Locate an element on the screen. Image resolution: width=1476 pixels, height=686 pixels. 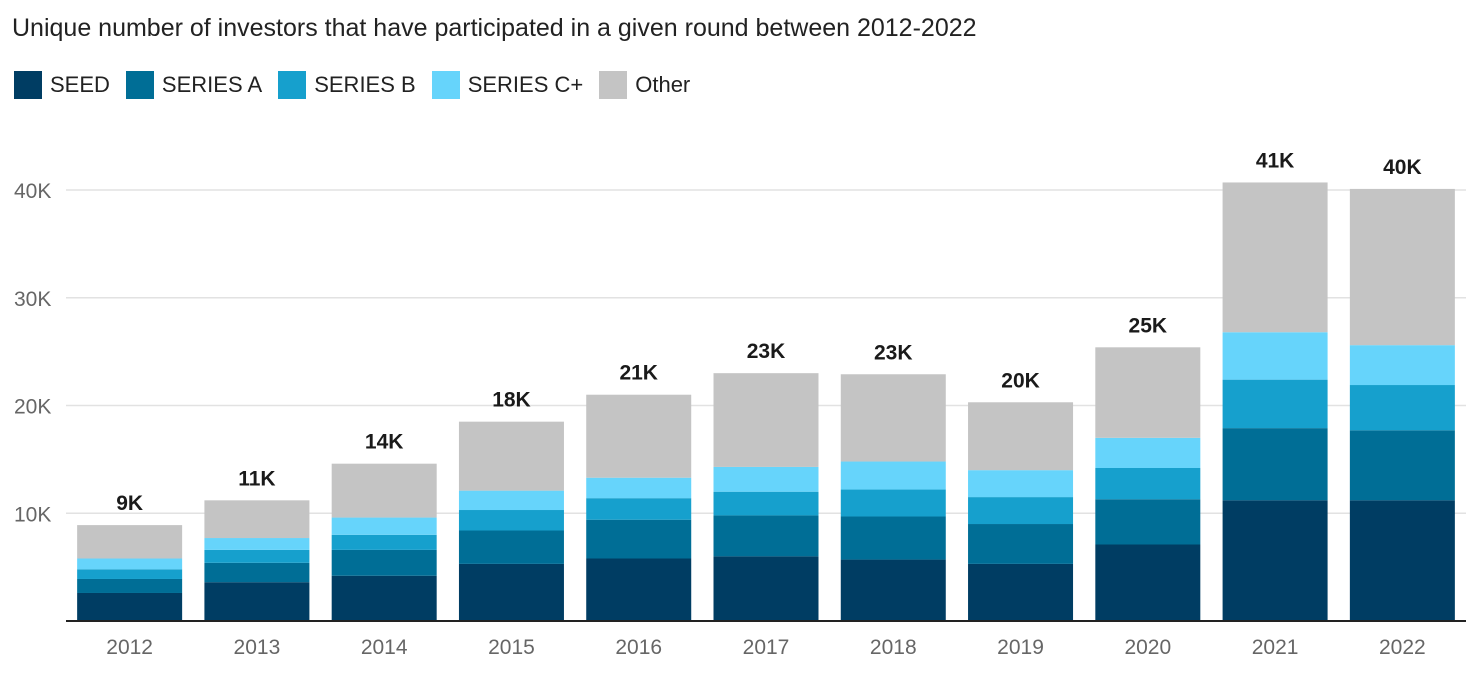
bar-2016-seed is located at coordinates (639, 589).